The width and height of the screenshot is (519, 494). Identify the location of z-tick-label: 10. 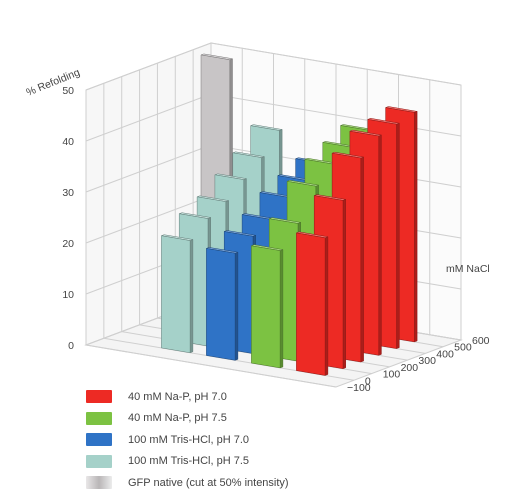
(68, 295).